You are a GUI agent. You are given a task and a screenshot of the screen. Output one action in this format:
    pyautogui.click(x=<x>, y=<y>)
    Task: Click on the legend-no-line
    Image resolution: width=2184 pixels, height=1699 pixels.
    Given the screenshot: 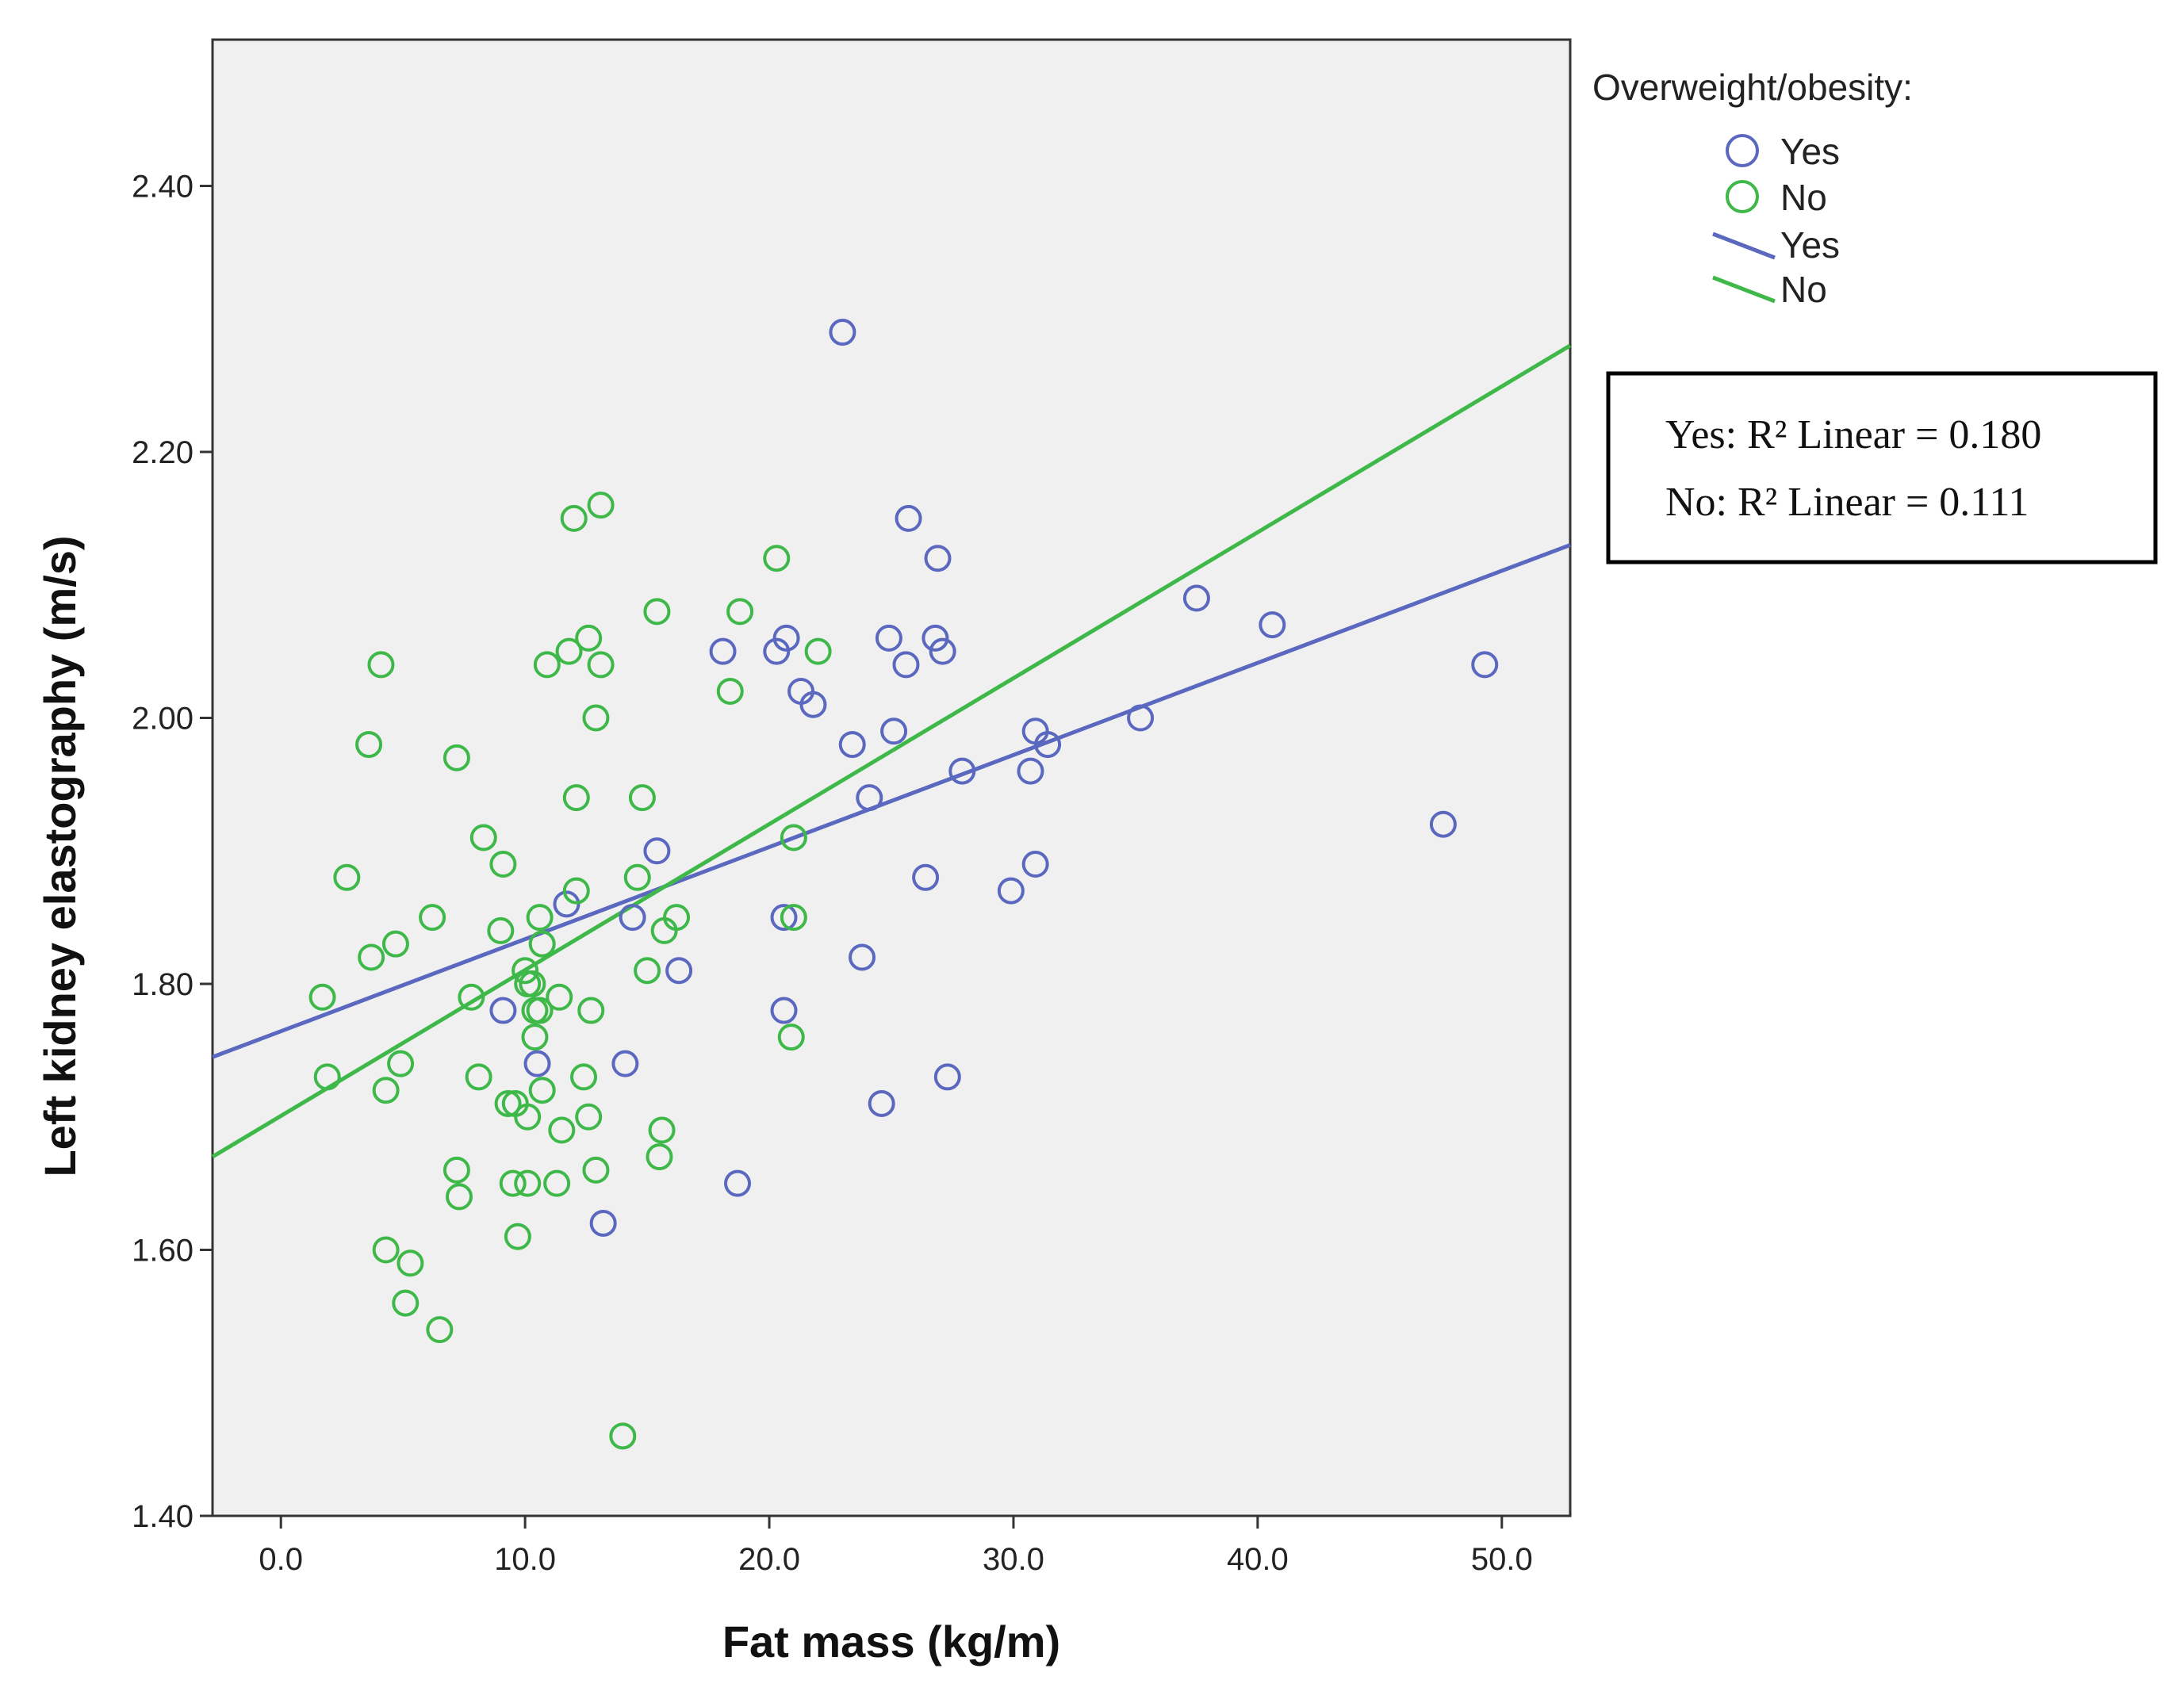 What is the action you would take?
    pyautogui.click(x=1744, y=289)
    